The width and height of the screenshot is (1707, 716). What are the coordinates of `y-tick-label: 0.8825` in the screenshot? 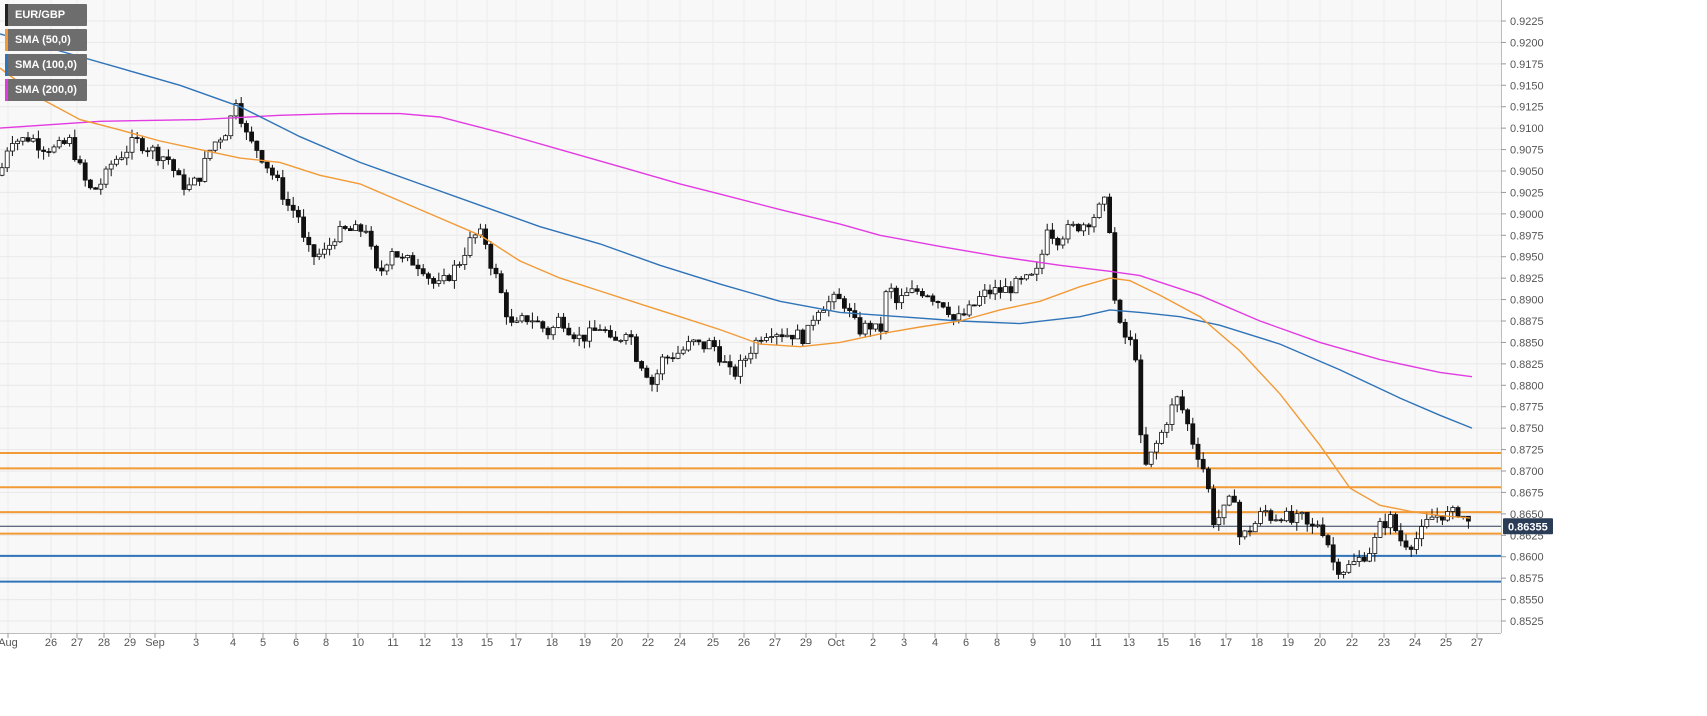 It's located at (1527, 365).